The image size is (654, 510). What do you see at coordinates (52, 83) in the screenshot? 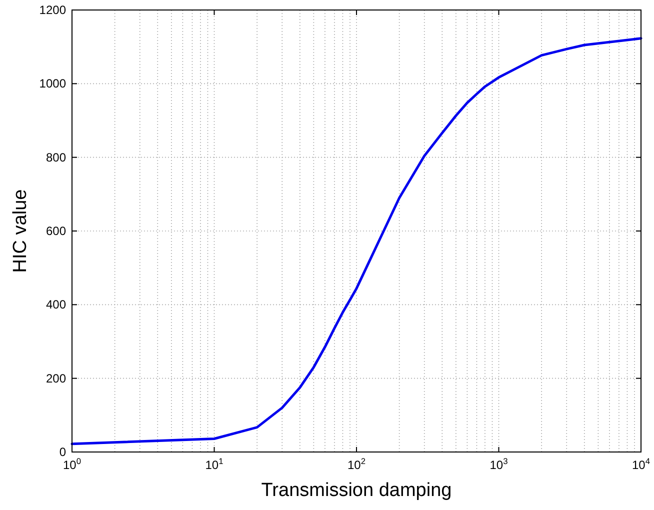
I see `y-tick-label: 1000` at bounding box center [52, 83].